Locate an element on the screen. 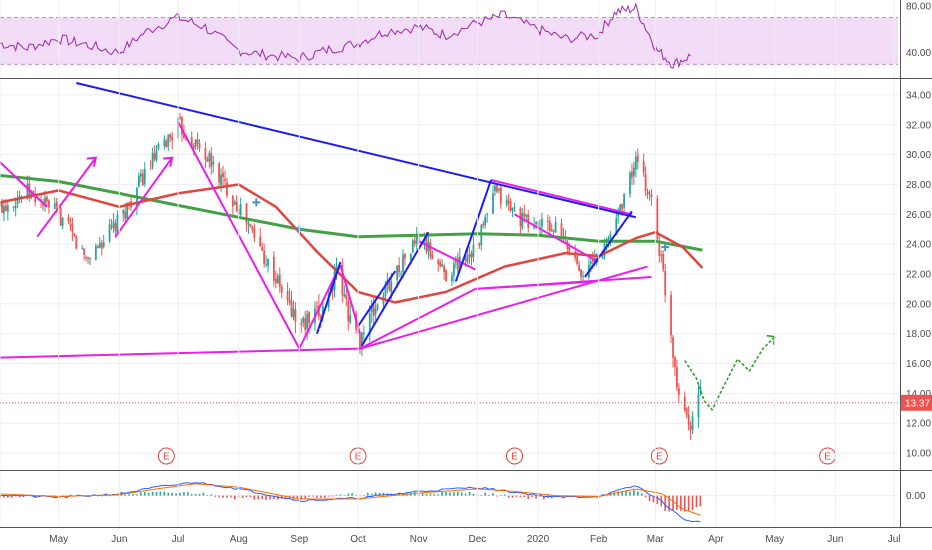 This screenshot has height=550, width=932. trendline-blue is located at coordinates (328, 298).